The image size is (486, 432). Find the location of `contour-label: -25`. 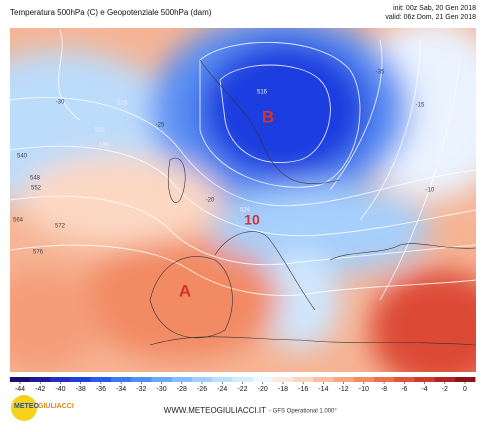

contour-label: -25 is located at coordinates (160, 126).